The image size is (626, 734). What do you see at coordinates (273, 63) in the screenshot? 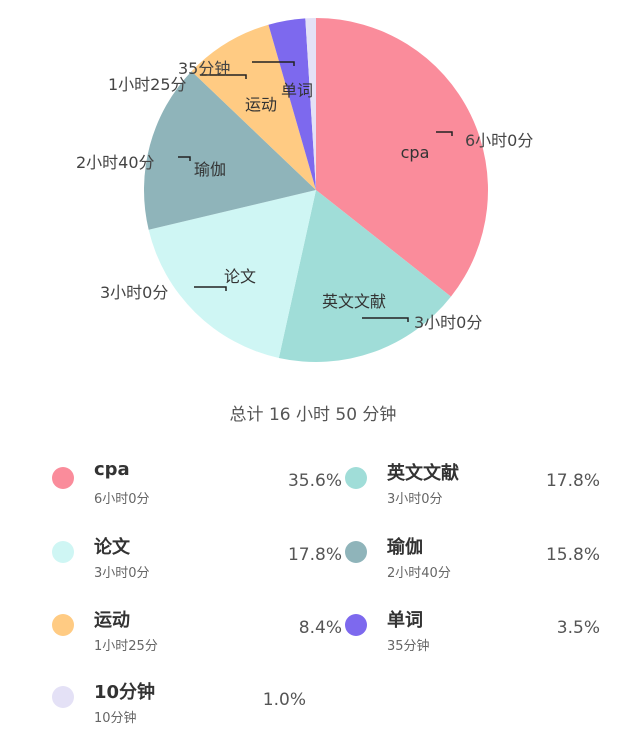
I see `leader-line-单词` at bounding box center [273, 63].